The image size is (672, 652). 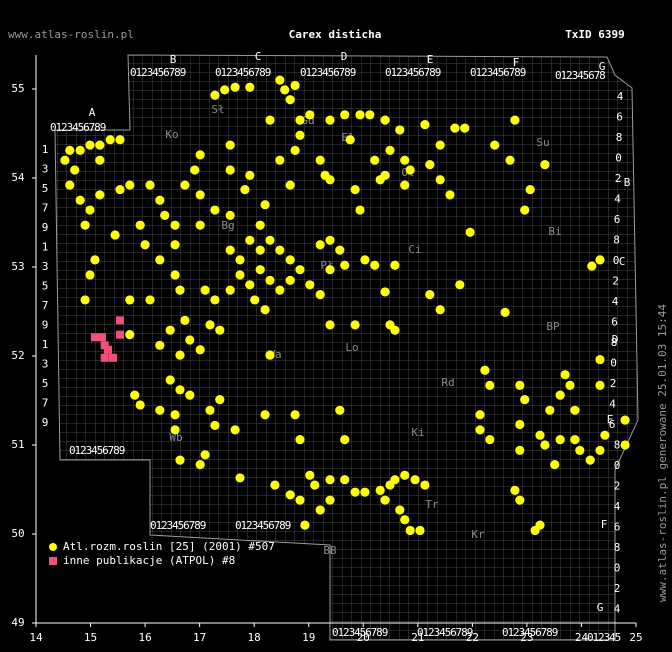 What do you see at coordinates (542, 142) in the screenshot?
I see `region-label: Su` at bounding box center [542, 142].